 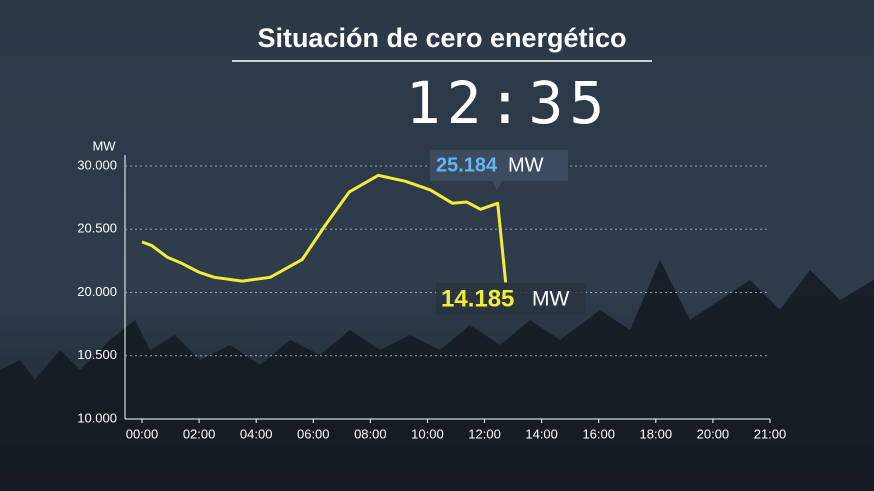 I want to click on x-tick-label: 14:00, so click(x=541, y=433).